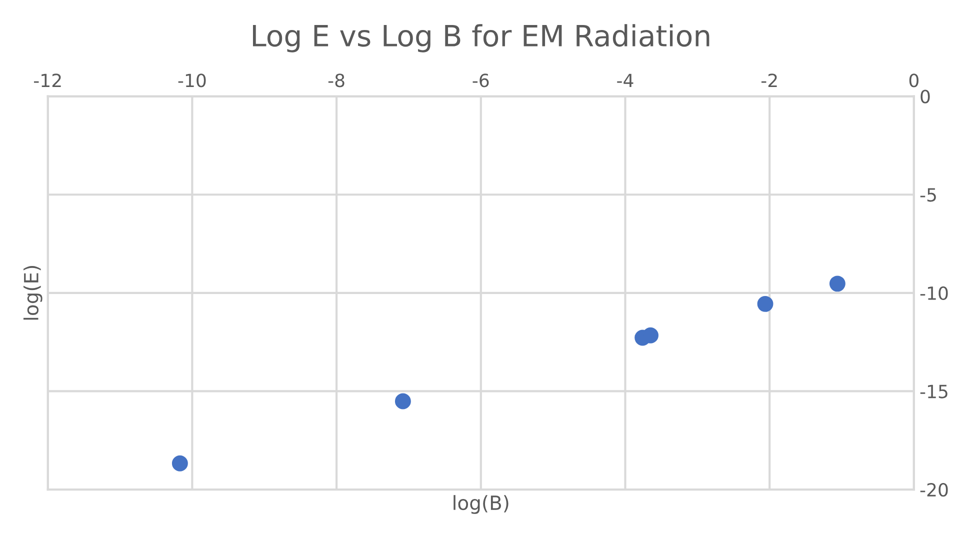 Image resolution: width=957 pixels, height=535 pixels. What do you see at coordinates (481, 504) in the screenshot?
I see `x-axis-title: log(B)` at bounding box center [481, 504].